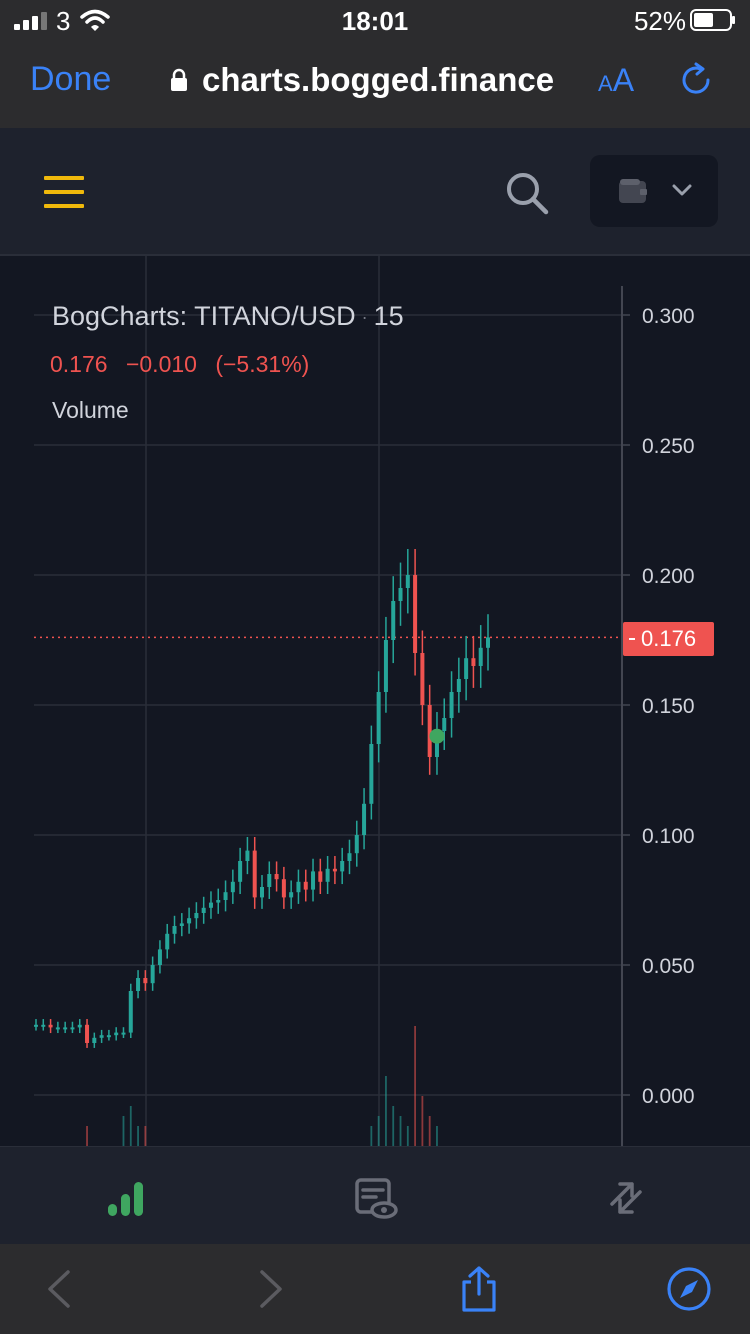  What do you see at coordinates (64, 192) in the screenshot?
I see `hamburger-menu-icon` at bounding box center [64, 192].